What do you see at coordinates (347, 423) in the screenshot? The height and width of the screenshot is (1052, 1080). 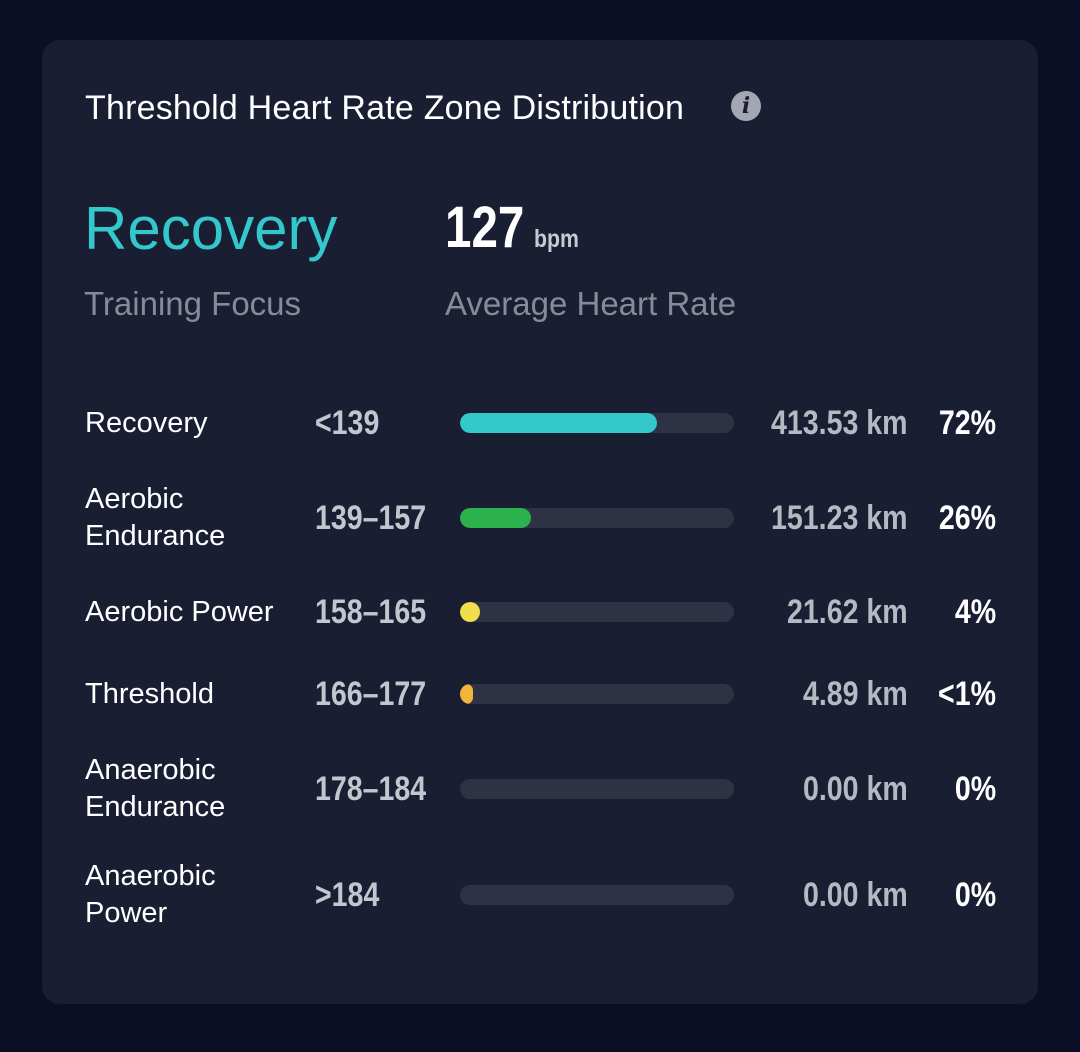 I see `zone-range: <139` at bounding box center [347, 423].